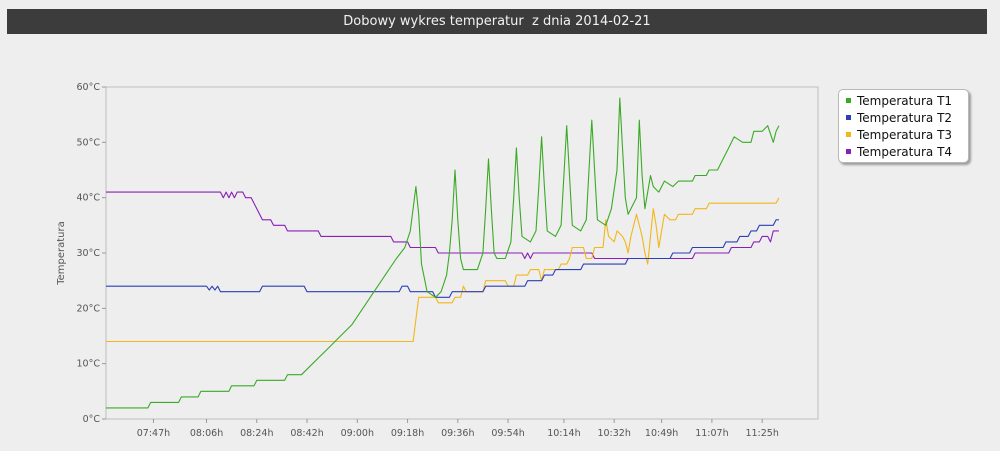 This screenshot has height=451, width=1000. Describe the element at coordinates (92, 419) in the screenshot. I see `y-tick-label: 0°C` at that location.